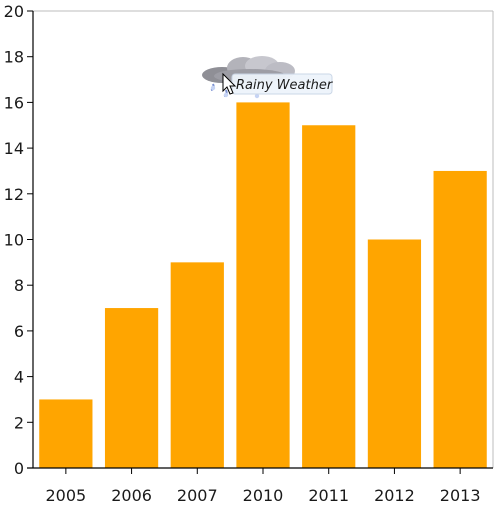 The image size is (501, 511). What do you see at coordinates (460, 319) in the screenshot?
I see `bar-2013` at bounding box center [460, 319].